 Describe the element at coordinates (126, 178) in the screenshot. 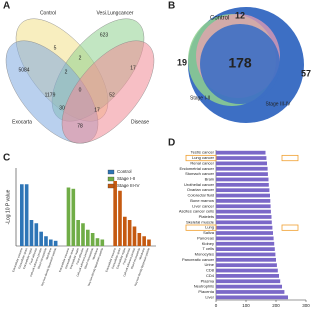

I see `legend-label: Stage I-II` at that location.